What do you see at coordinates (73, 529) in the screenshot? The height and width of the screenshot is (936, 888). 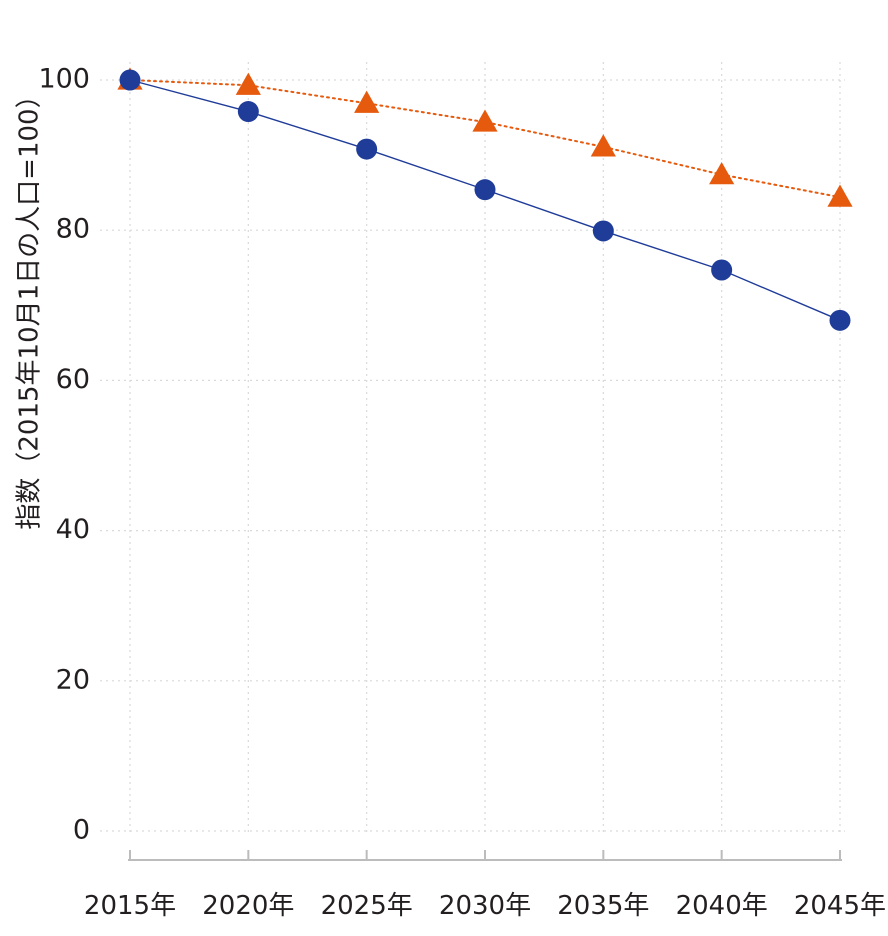 I see `y-tick-label: 40` at bounding box center [73, 529].